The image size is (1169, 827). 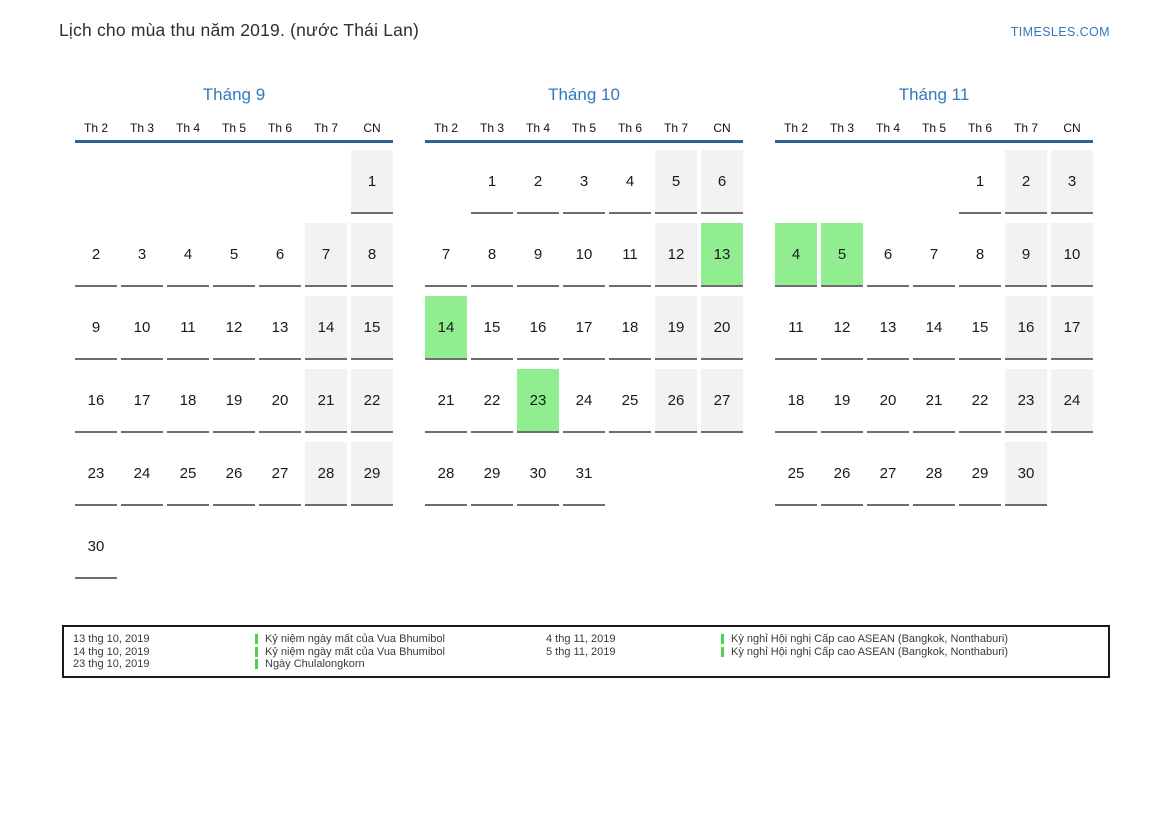 I want to click on day-cell: 31, so click(x=584, y=474).